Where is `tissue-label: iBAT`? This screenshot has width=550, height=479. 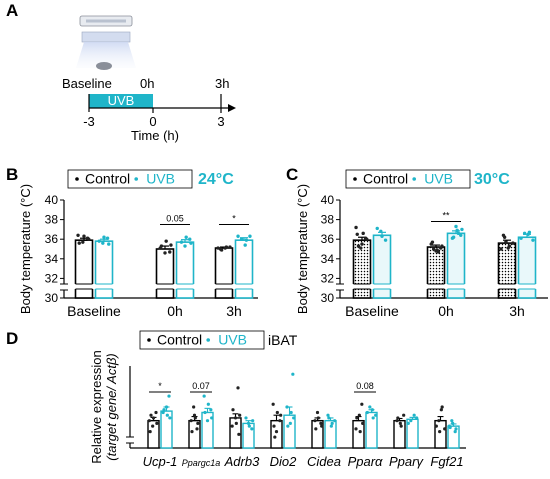 tissue-label: iBAT is located at coordinates (283, 340).